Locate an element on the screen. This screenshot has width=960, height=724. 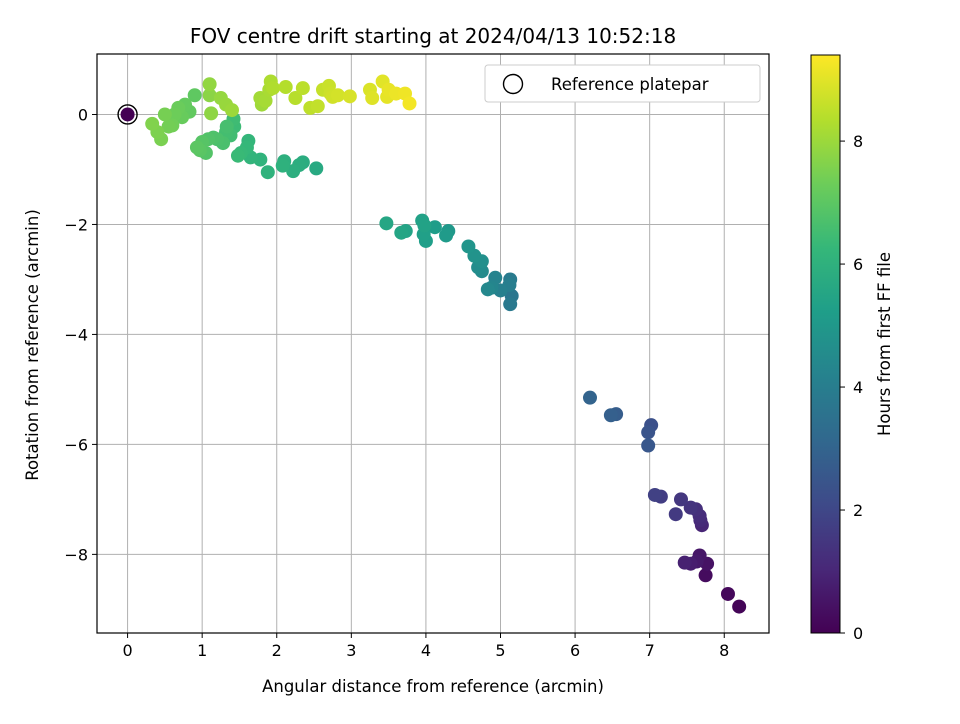
colorbar-tick-label: 8 is located at coordinates (858, 141).